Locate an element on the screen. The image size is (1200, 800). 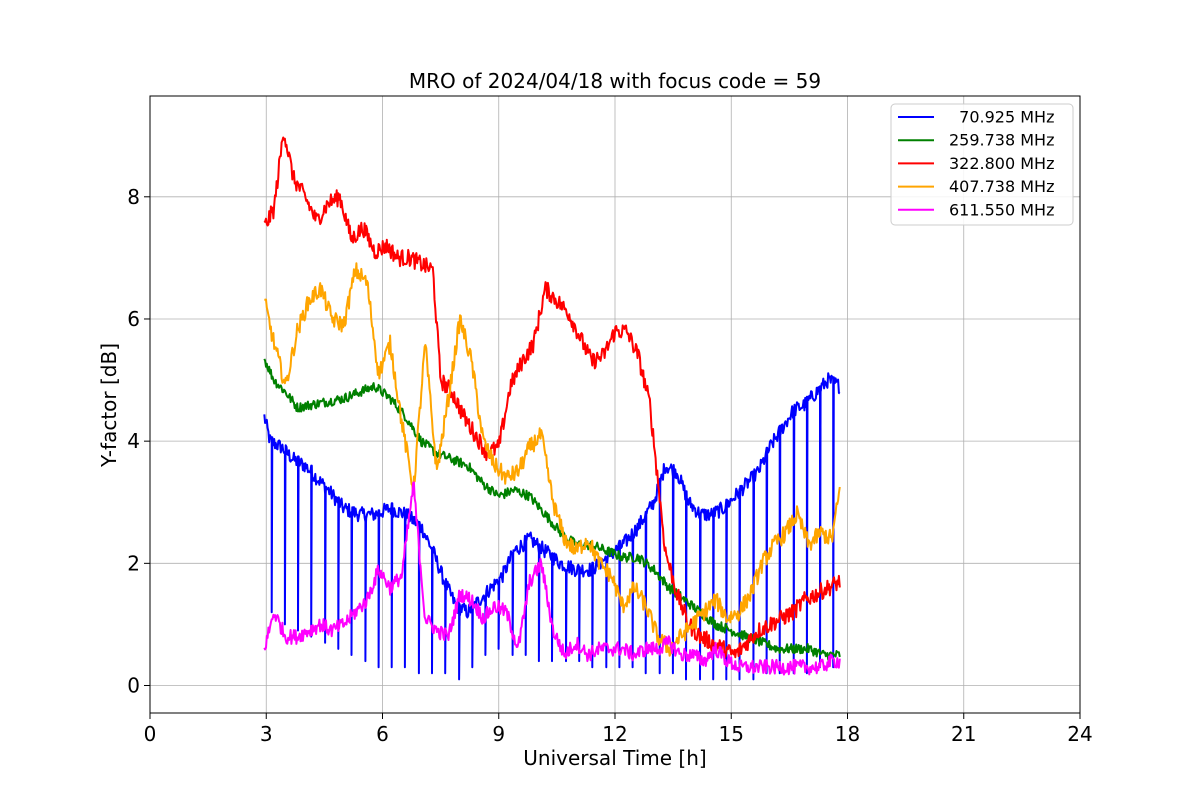
x-tick-label: 15 is located at coordinates (731, 734).